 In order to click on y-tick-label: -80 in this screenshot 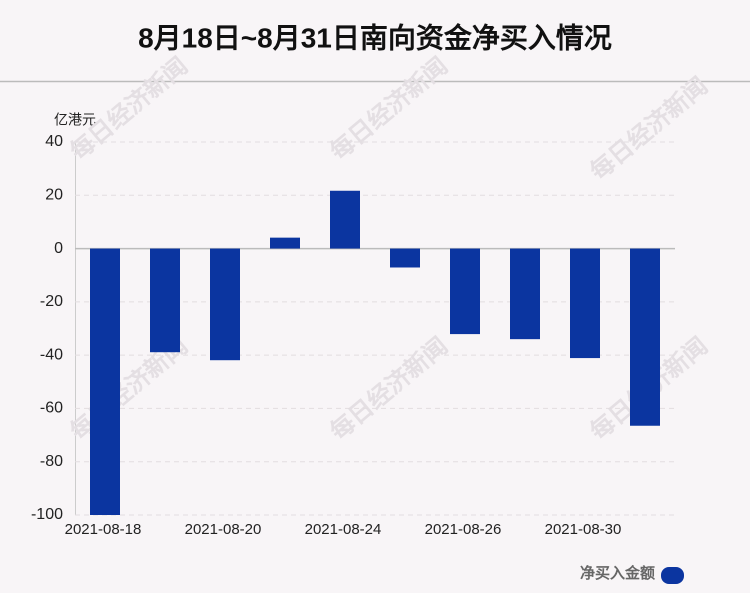, I will do `click(51, 461)`.